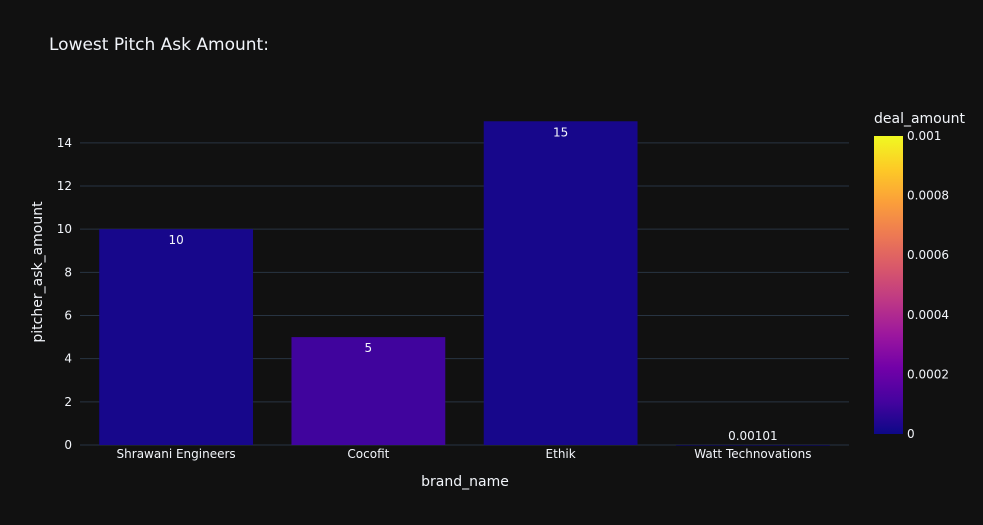 Image resolution: width=983 pixels, height=525 pixels. I want to click on y-tick-label: 6, so click(68, 316).